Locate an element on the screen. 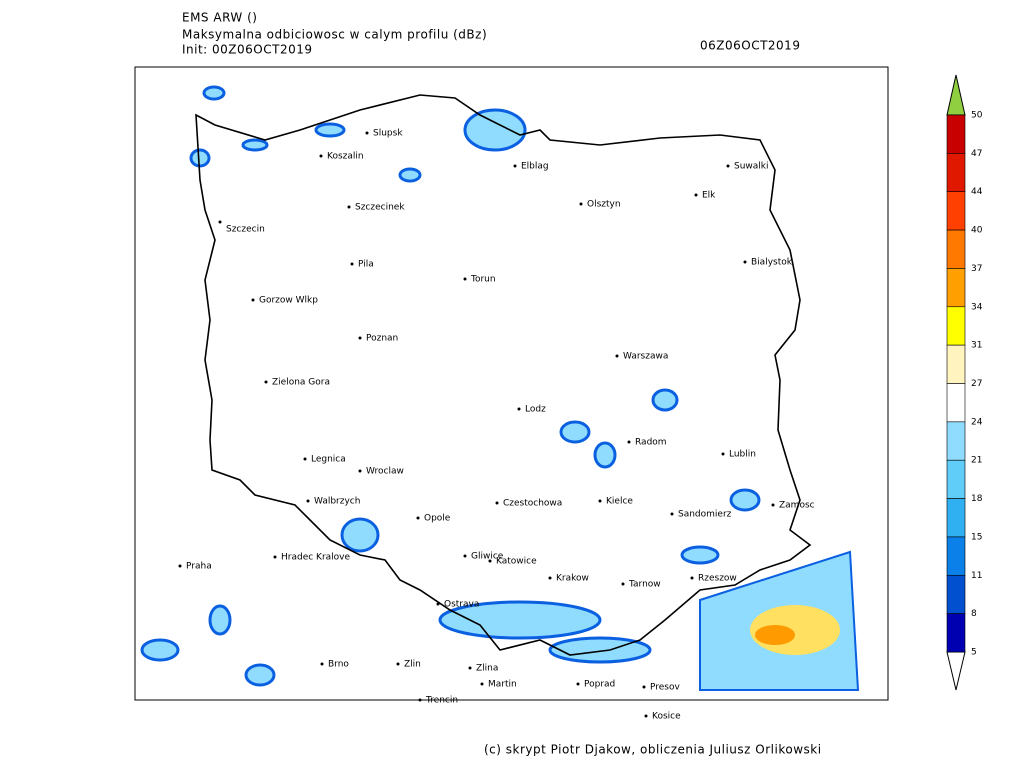 The image size is (1024, 768). city-label: Brno is located at coordinates (338, 665).